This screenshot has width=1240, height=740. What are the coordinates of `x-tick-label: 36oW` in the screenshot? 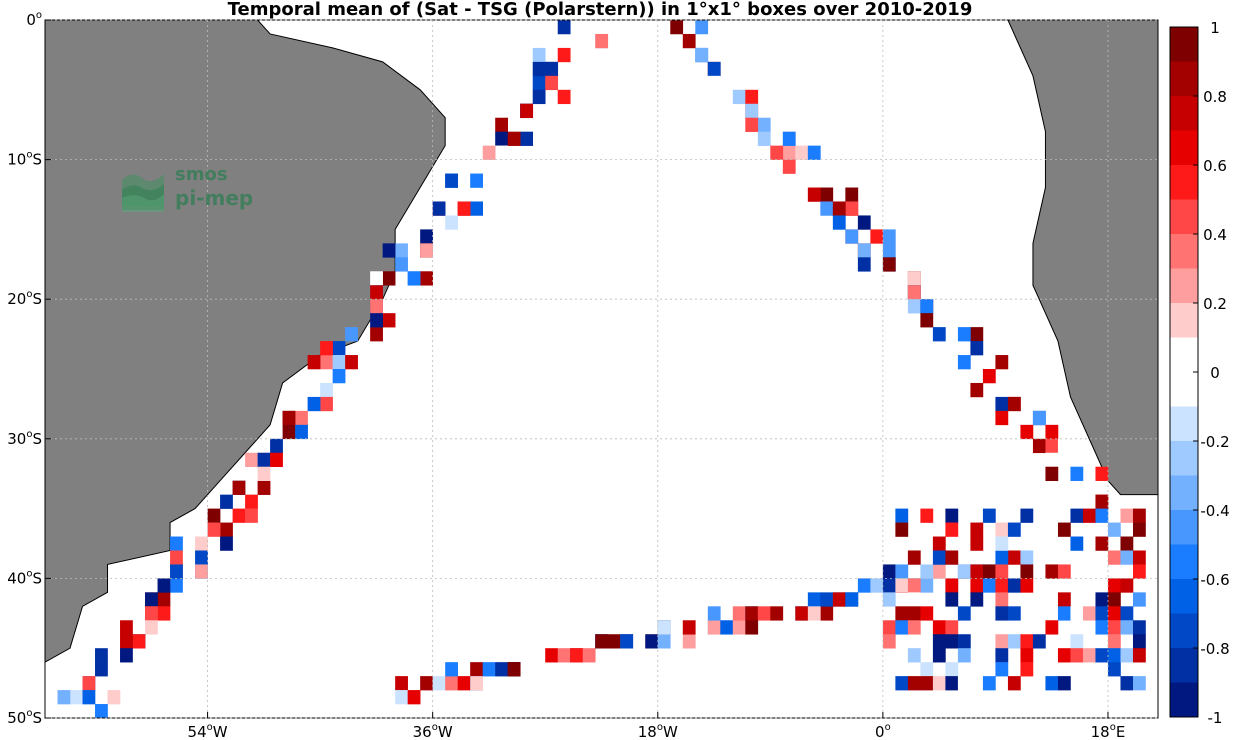 It's located at (433, 731).